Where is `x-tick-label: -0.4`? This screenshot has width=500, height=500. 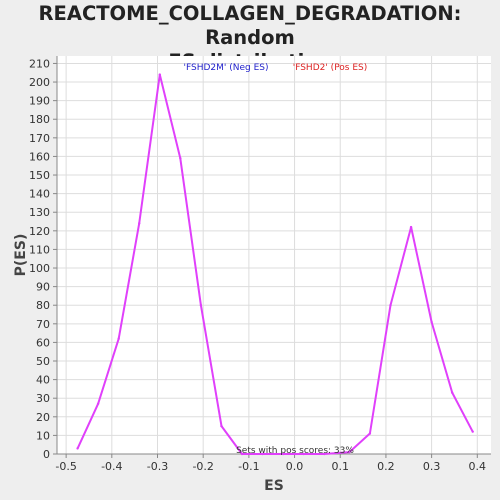
x-tick-label: -0.4 is located at coordinates (111, 466).